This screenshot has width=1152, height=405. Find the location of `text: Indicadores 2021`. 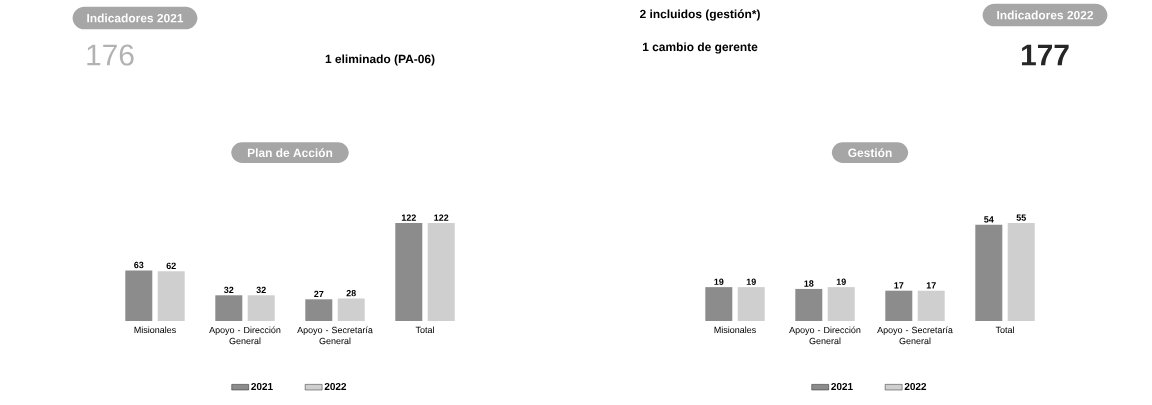

text: Indicadores 2021 is located at coordinates (135, 18).